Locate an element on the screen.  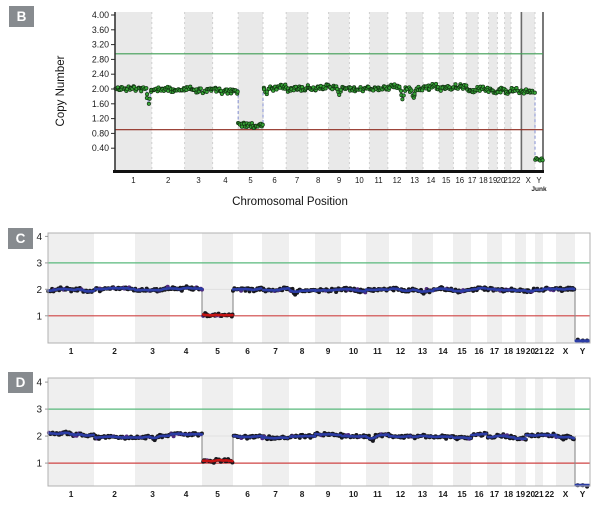
panel-d-label: D is located at coordinates (20, 382).